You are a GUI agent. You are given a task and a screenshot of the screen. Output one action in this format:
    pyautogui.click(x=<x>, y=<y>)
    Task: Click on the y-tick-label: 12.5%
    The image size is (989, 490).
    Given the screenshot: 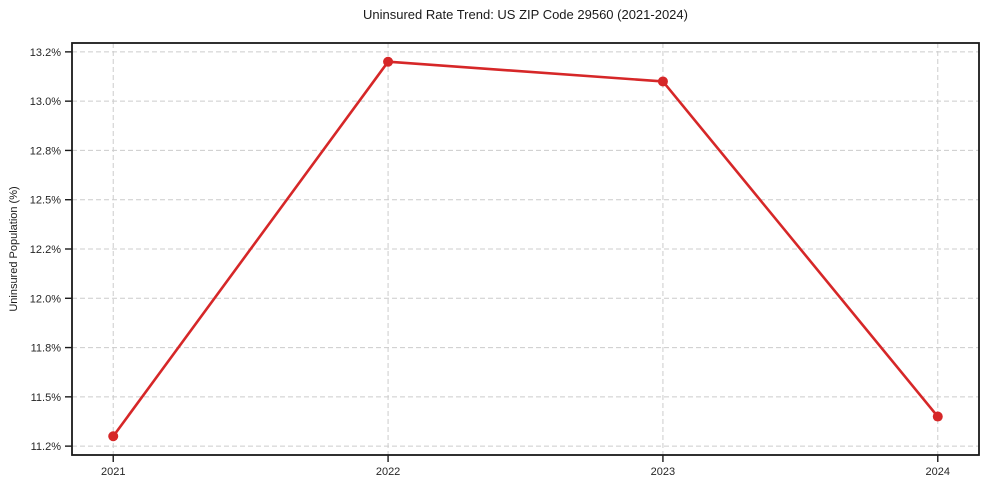 What is the action you would take?
    pyautogui.click(x=45, y=201)
    